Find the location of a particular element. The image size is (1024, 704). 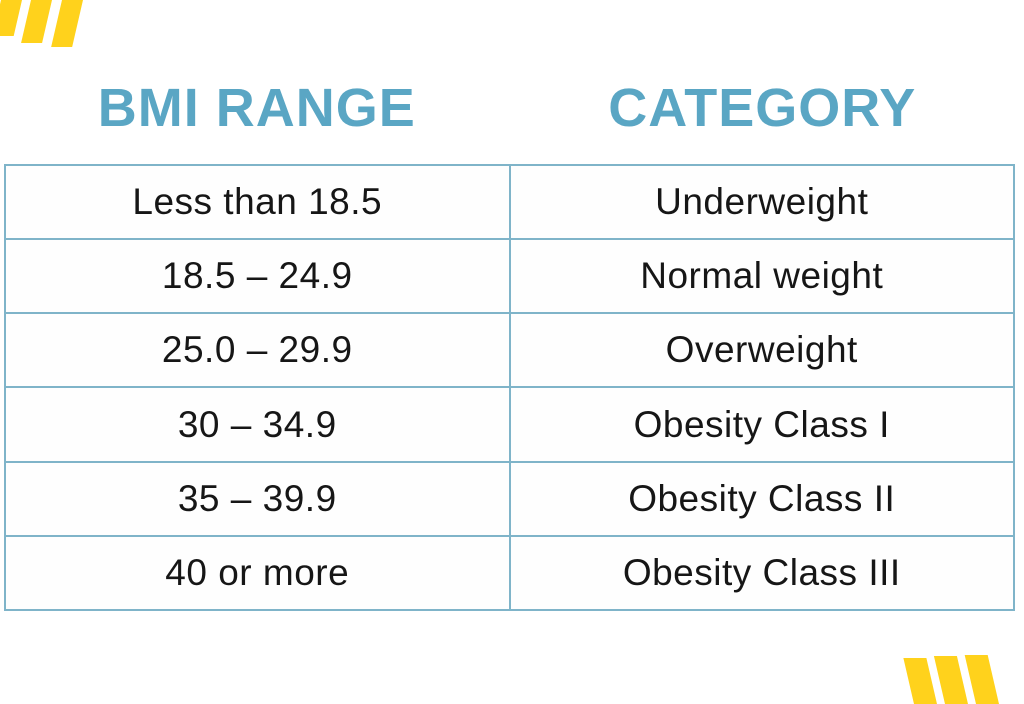

table-row: 40 or more Obesity Class III is located at coordinates (509, 573).